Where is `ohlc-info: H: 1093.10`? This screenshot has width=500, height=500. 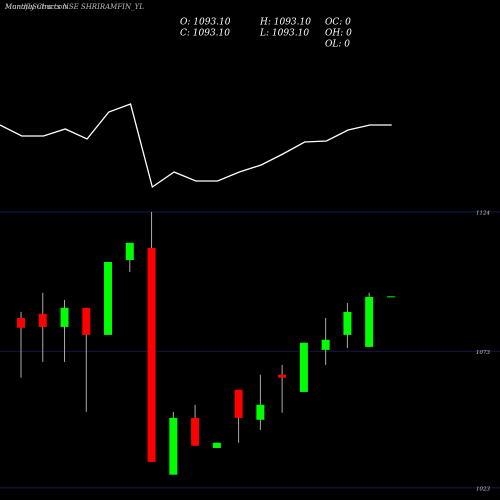 ohlc-info: H: 1093.10 is located at coordinates (285, 23).